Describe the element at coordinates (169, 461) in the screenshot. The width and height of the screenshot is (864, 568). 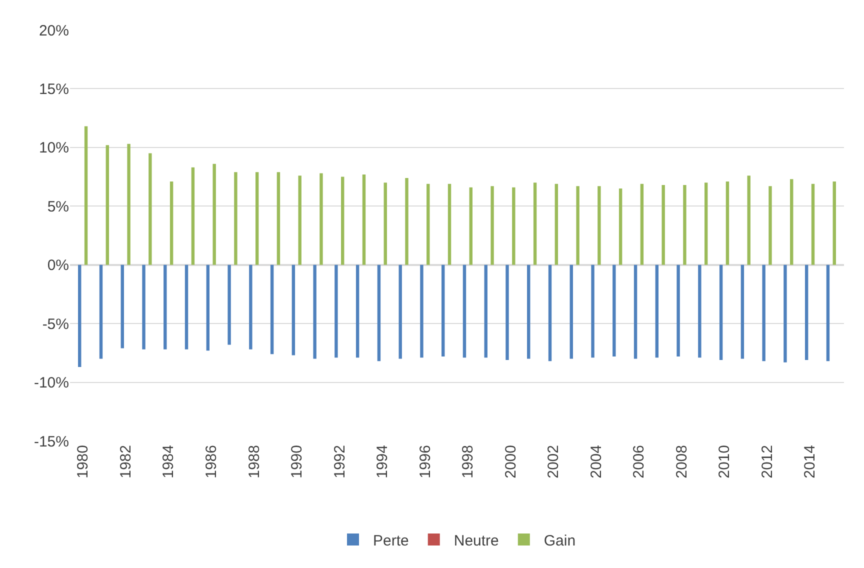
I see `x-tick-label: 1984` at that location.